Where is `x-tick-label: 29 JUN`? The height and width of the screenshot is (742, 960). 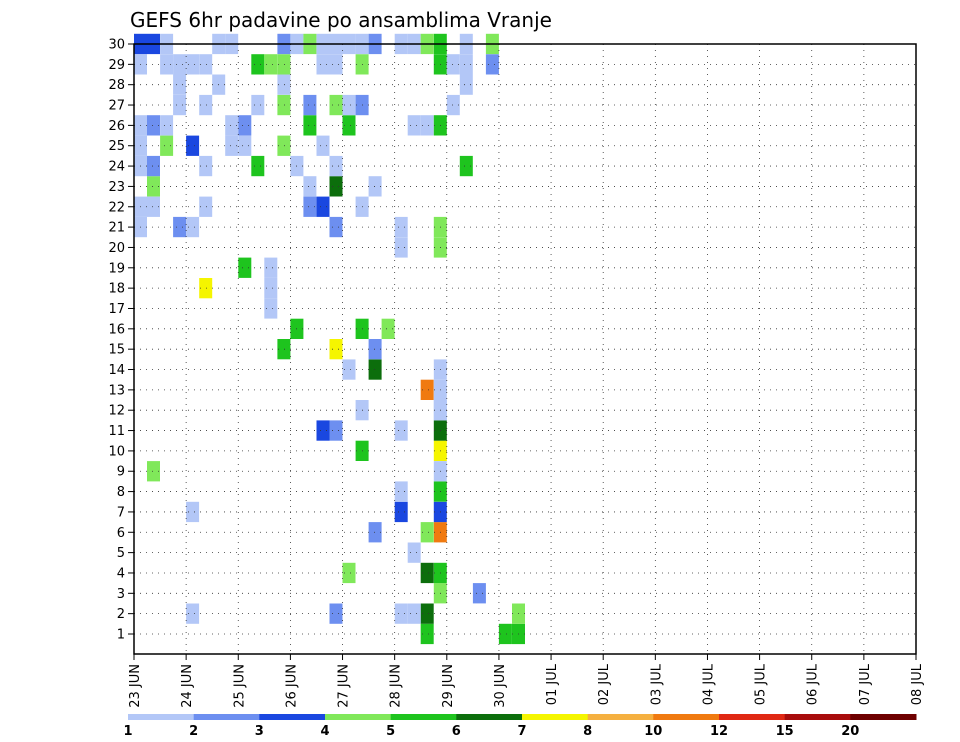 x-tick-label: 29 JUN is located at coordinates (448, 686).